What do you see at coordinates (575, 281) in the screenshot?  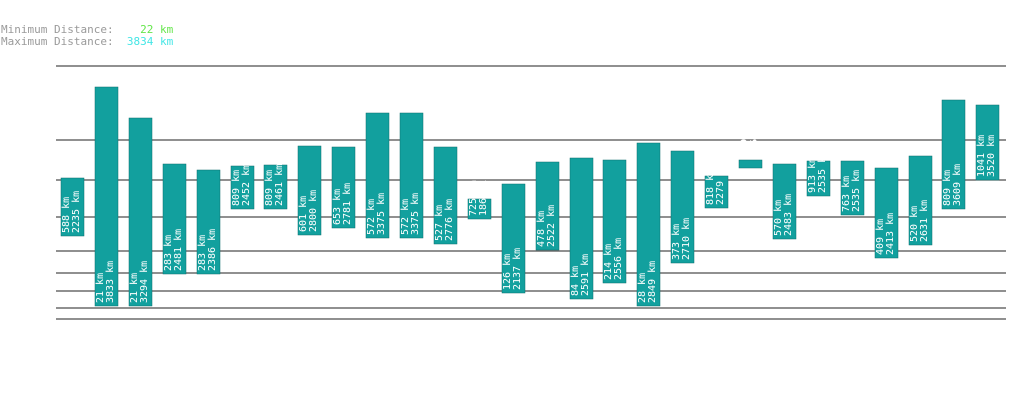 I see `bar-min-label: 84 km` at bounding box center [575, 281].